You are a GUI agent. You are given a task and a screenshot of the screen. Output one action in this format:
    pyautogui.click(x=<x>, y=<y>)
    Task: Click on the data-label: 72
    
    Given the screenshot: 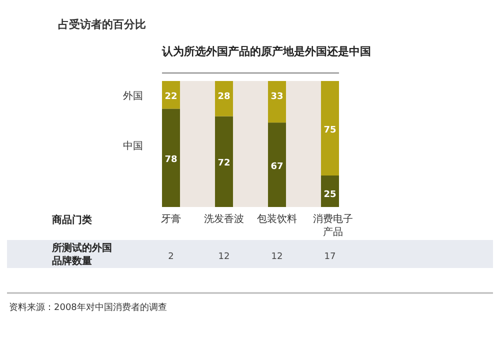 What is the action you would take?
    pyautogui.click(x=224, y=163)
    